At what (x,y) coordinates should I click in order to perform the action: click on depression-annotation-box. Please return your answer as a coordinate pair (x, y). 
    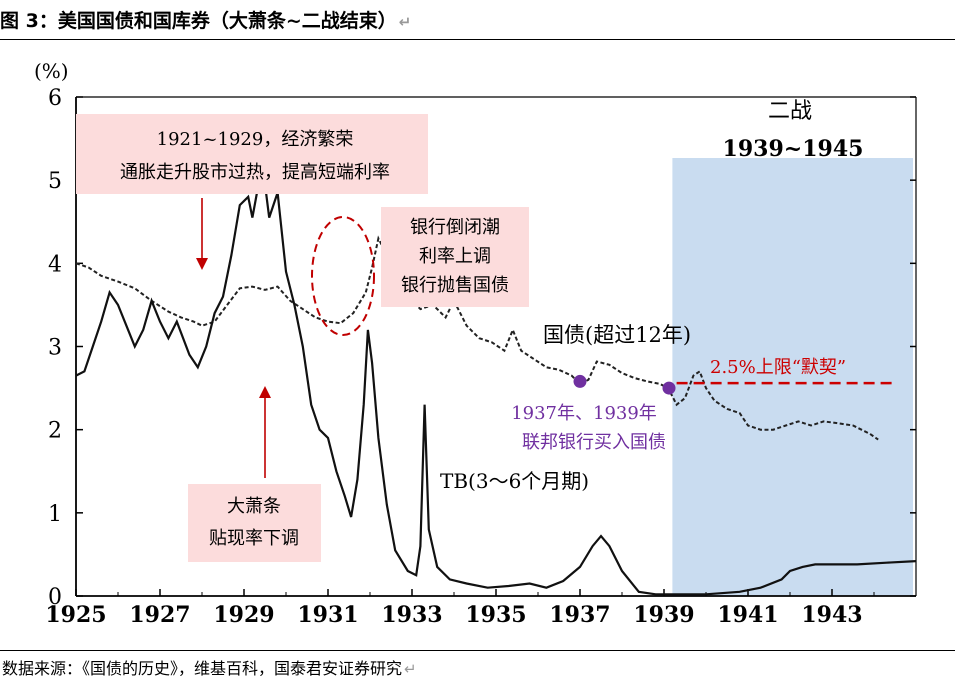
    Looking at the image, I should click on (254, 523).